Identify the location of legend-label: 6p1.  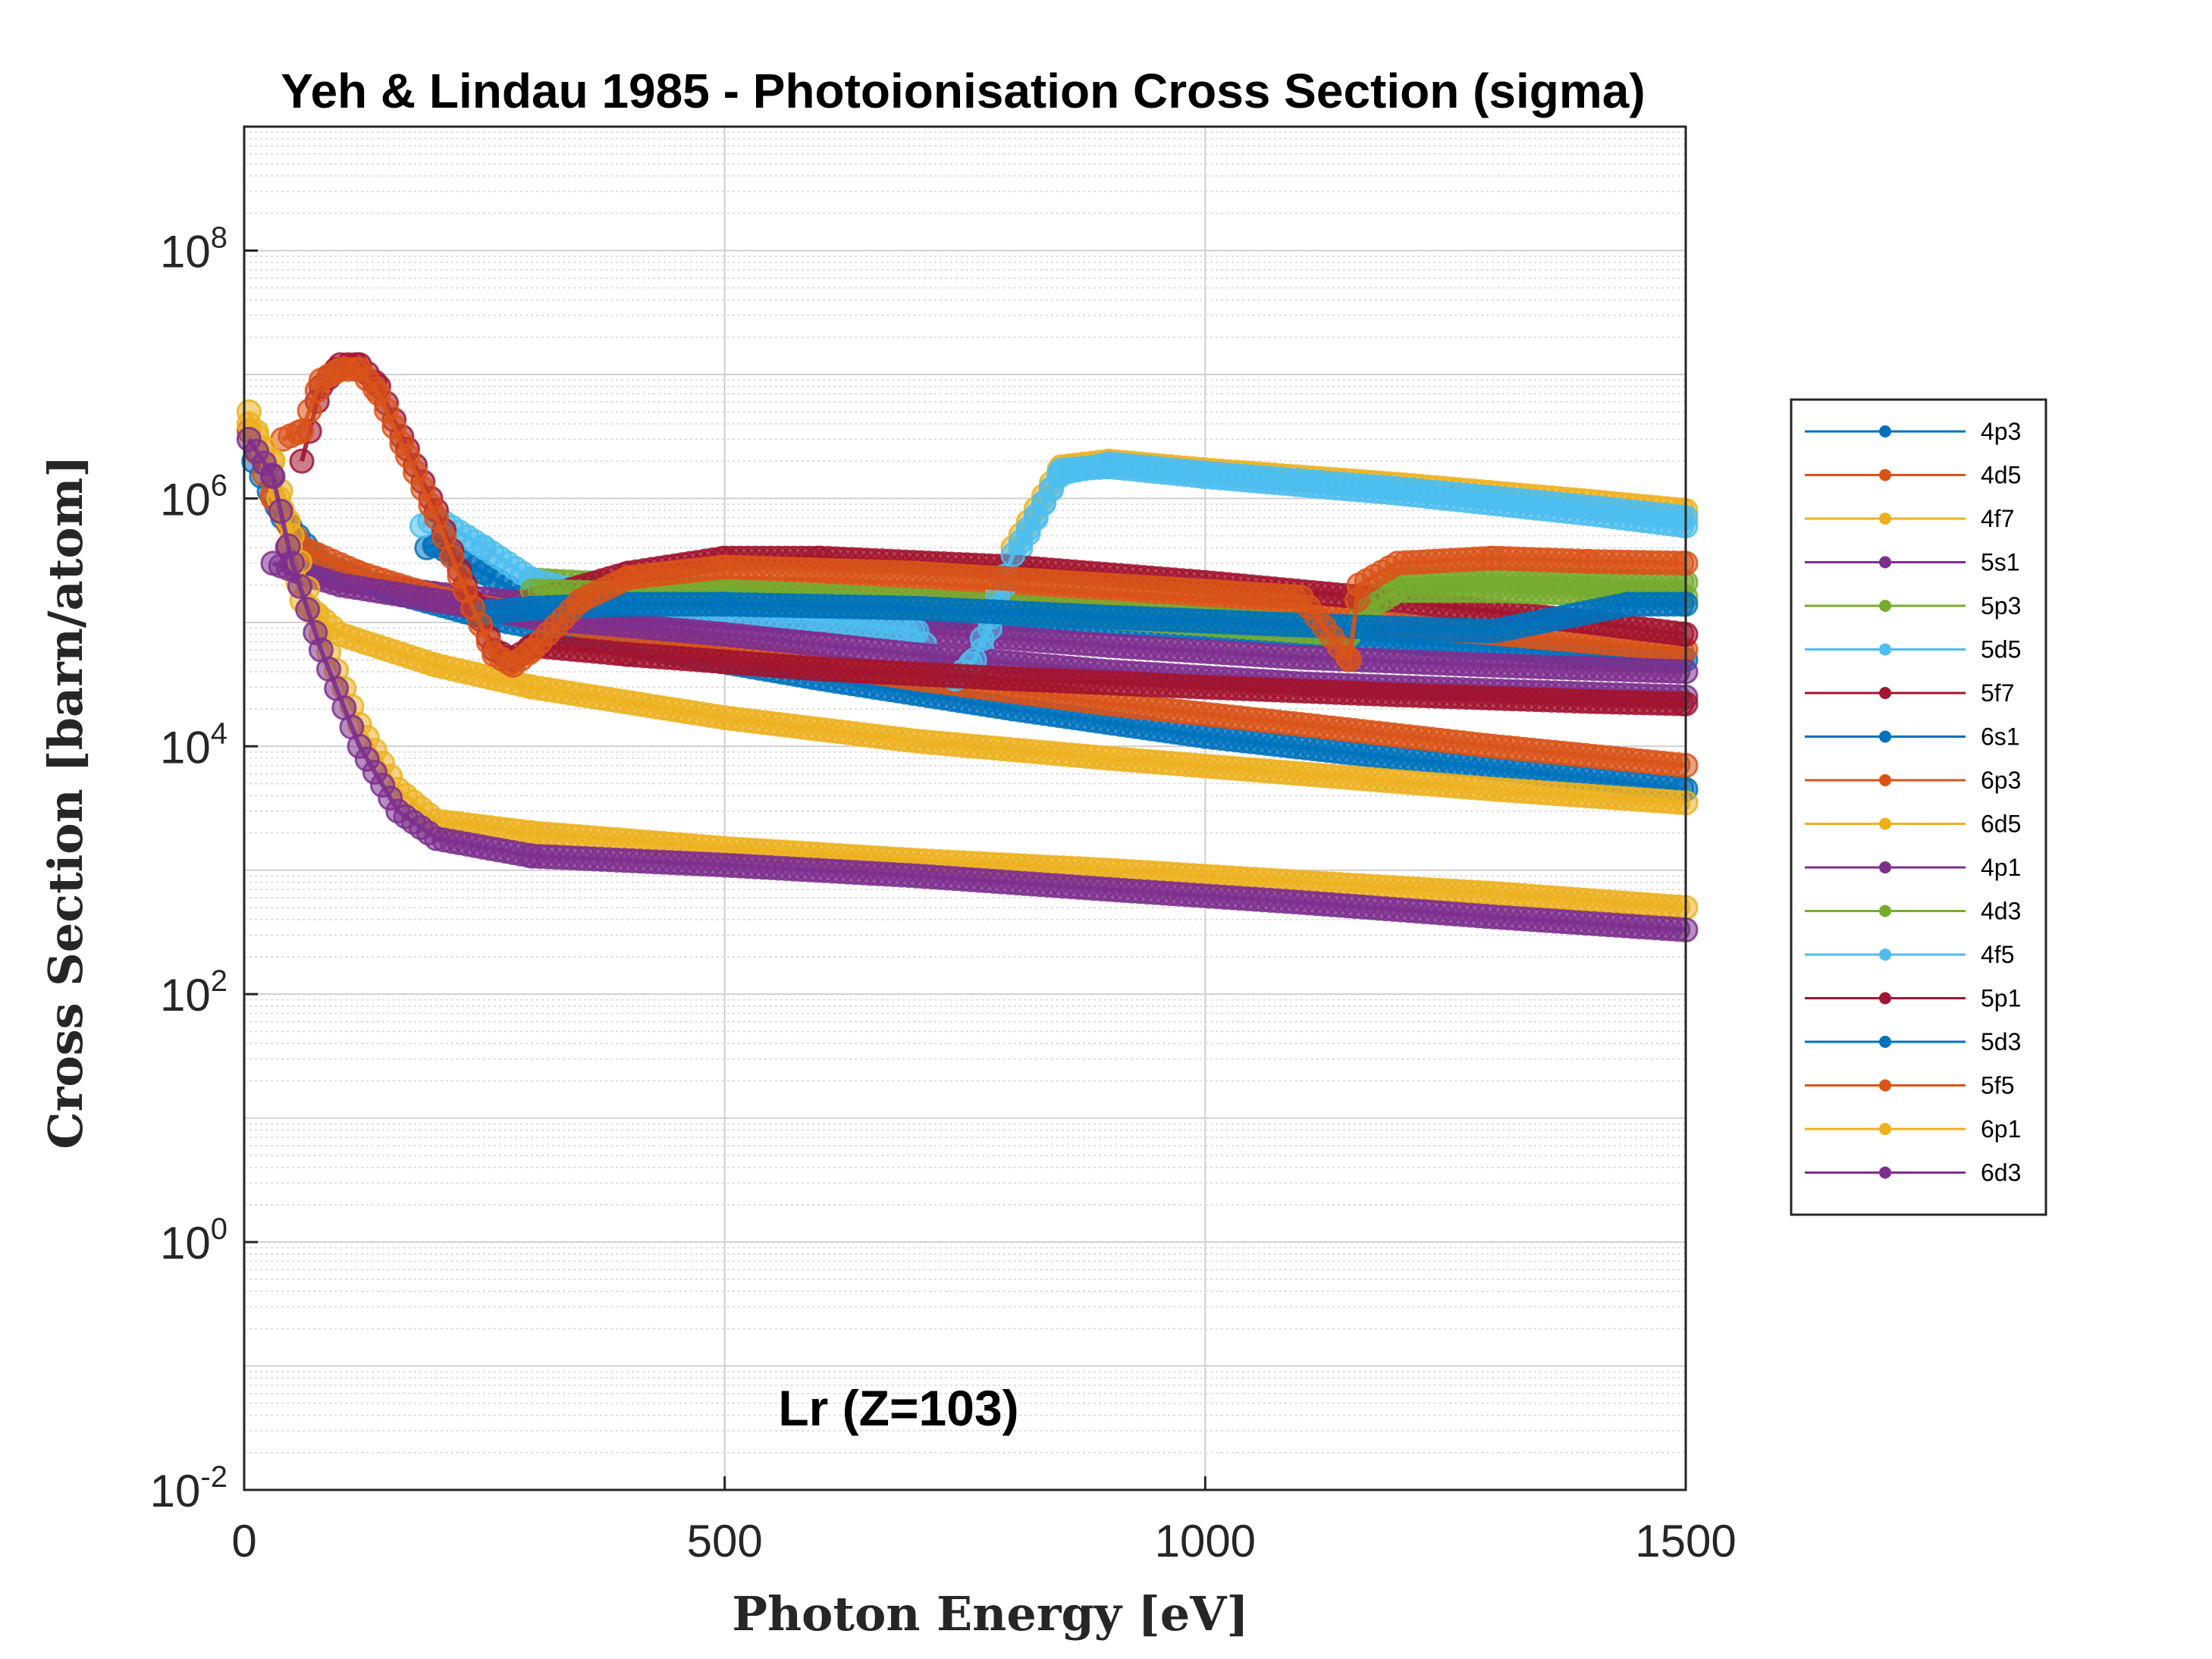
(2001, 1129).